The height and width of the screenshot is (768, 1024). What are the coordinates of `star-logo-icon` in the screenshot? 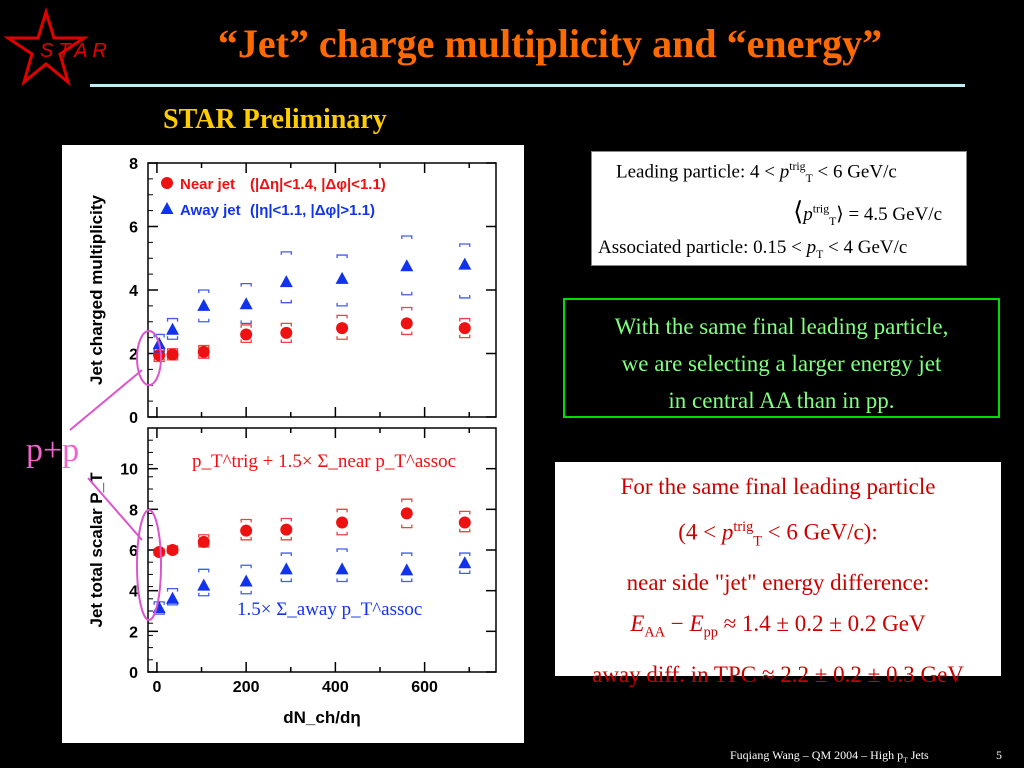 It's located at (46, 46).